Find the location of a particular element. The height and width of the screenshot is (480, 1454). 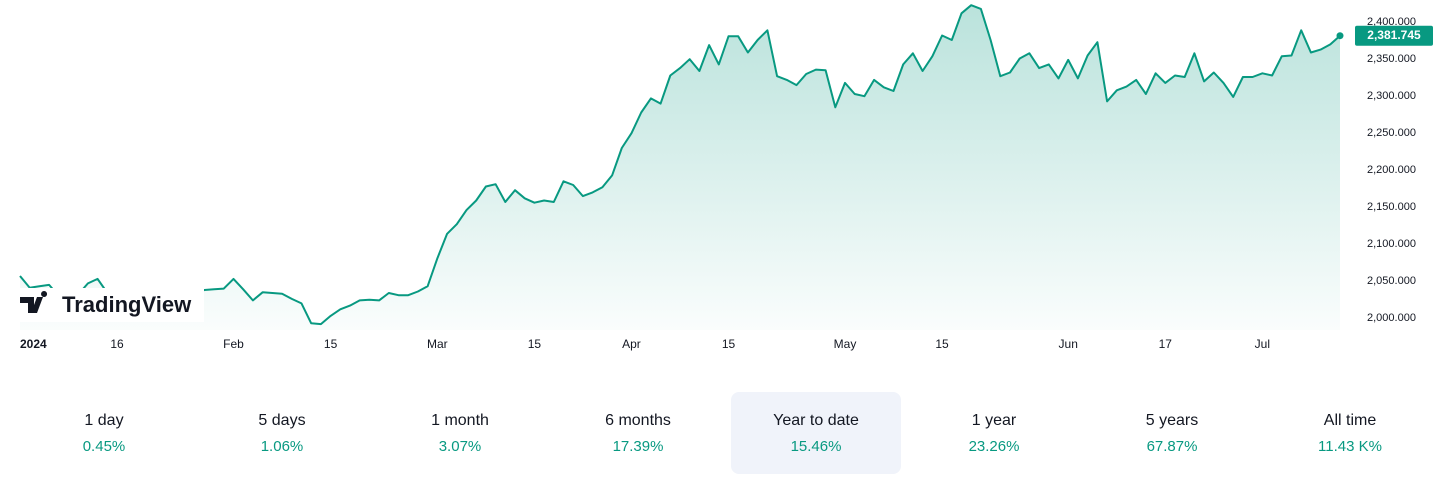

y-tick-label: 2,400.000 is located at coordinates (1391, 22).